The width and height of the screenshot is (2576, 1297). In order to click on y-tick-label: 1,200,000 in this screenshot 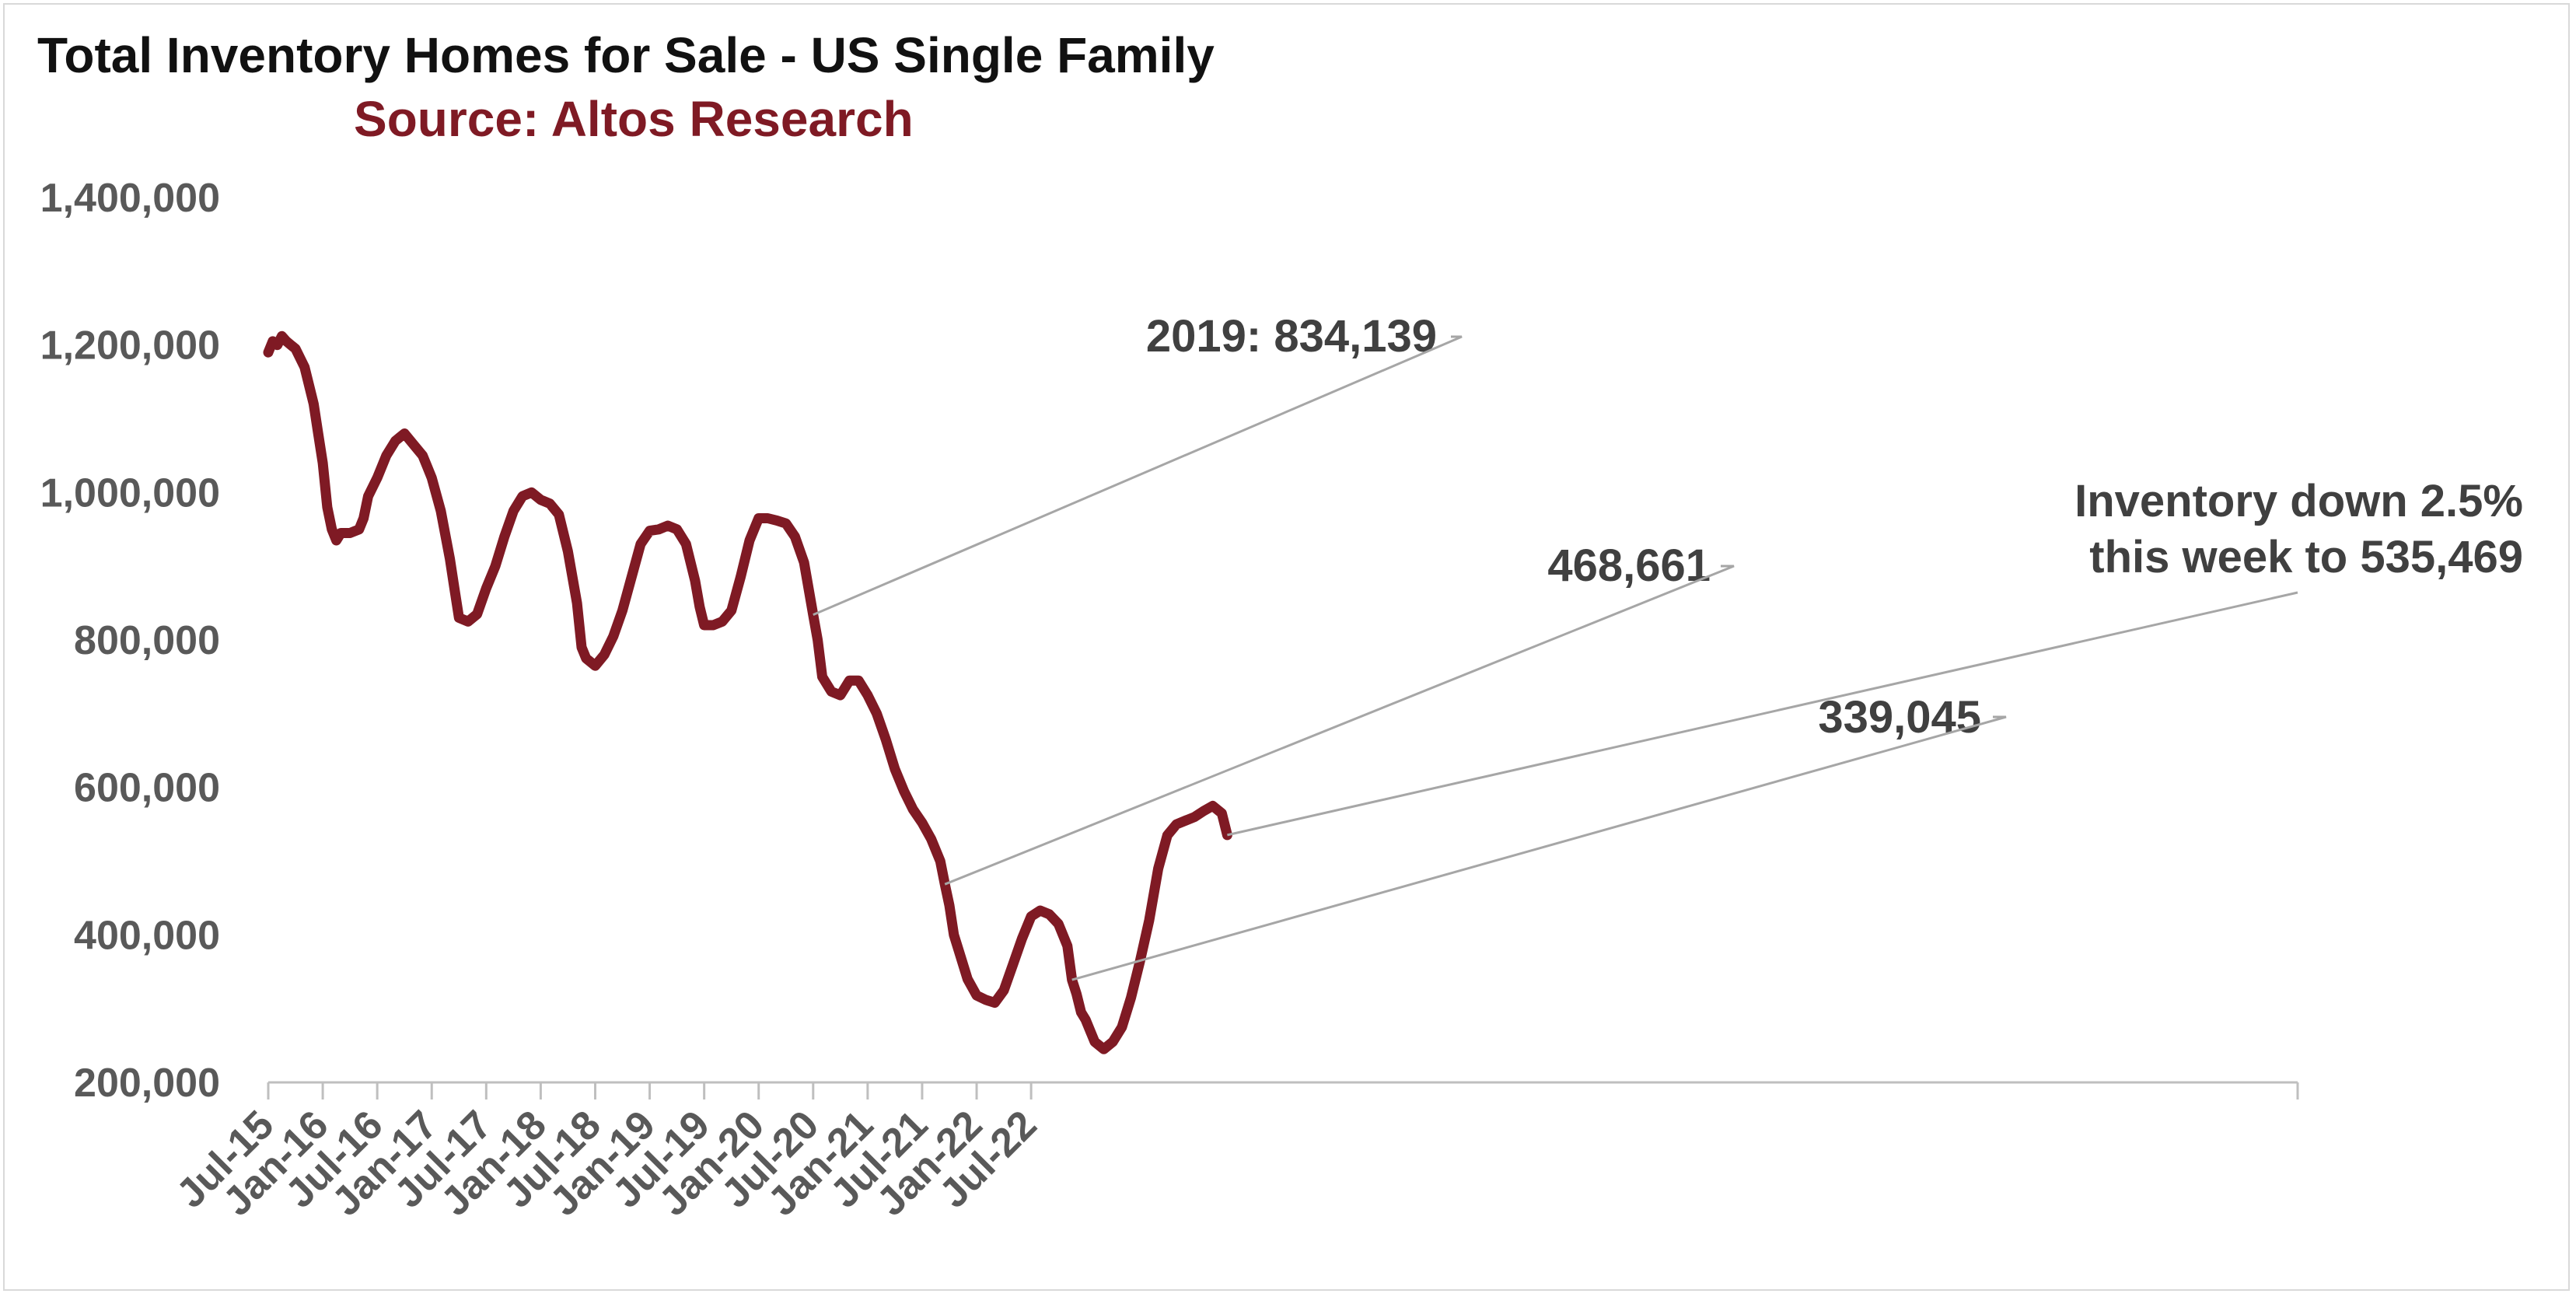, I will do `click(130, 346)`.